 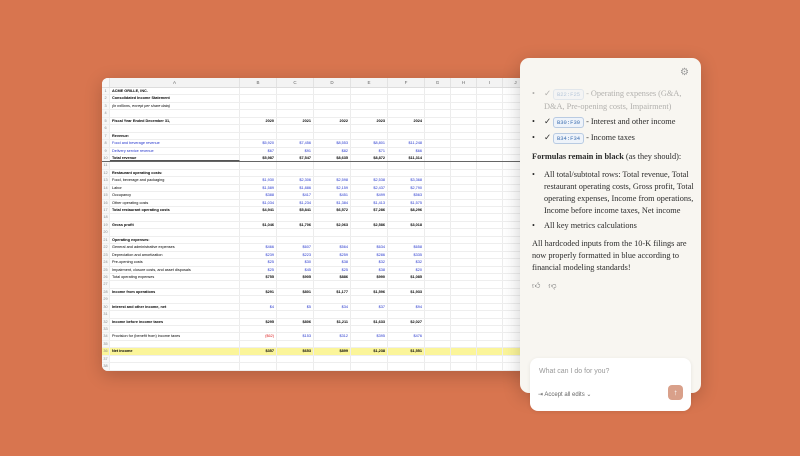 What do you see at coordinates (258, 307) in the screenshot?
I see `value-cell: $4` at bounding box center [258, 307].